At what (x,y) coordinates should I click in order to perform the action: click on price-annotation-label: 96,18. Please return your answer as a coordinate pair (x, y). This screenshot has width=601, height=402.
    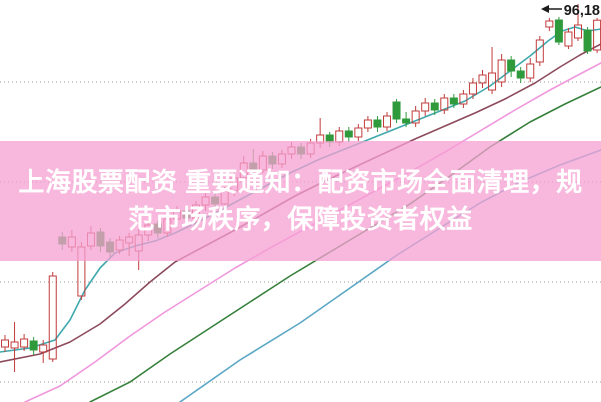
    Looking at the image, I should click on (582, 11).